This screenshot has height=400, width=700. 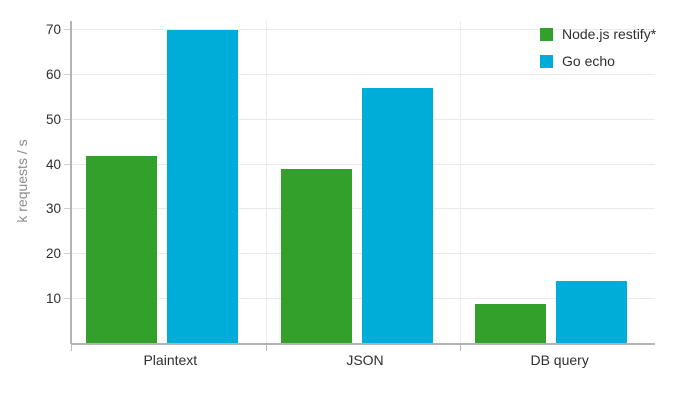 What do you see at coordinates (363, 344) in the screenshot?
I see `x-axis-line` at bounding box center [363, 344].